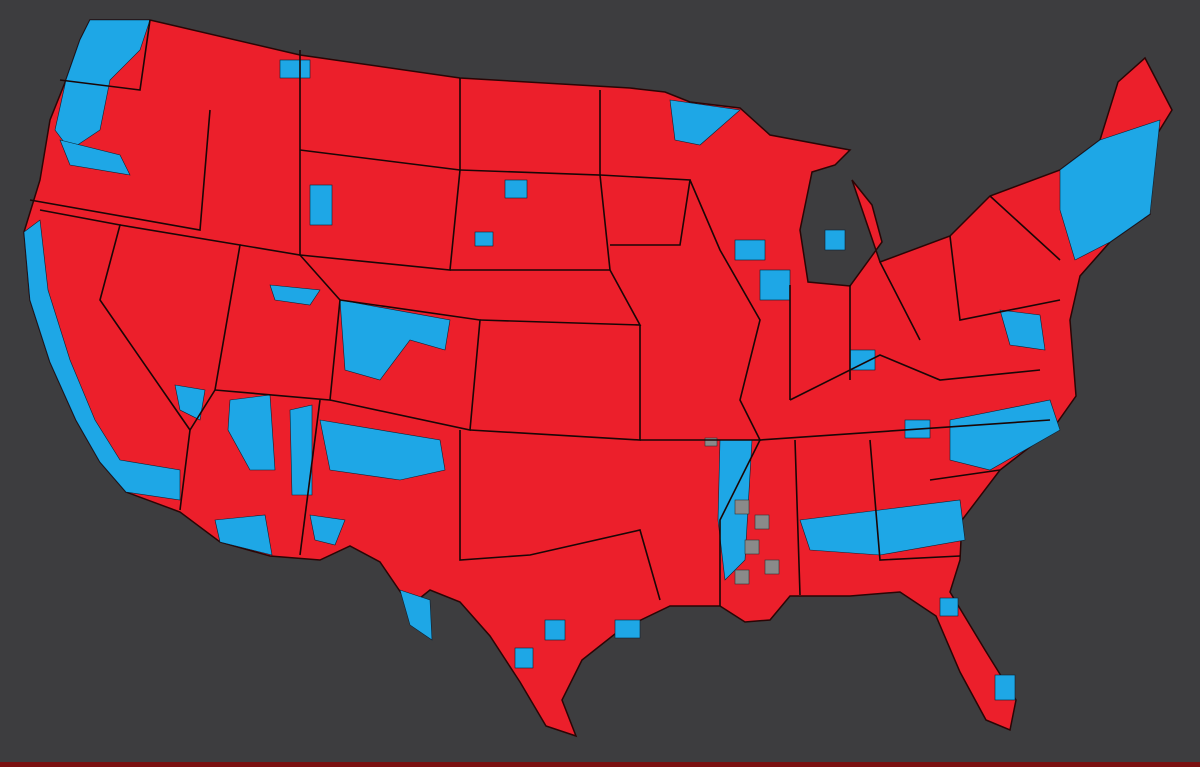 This screenshot has height=767, width=1200. I want to click on nevada-blue, so click(190, 402).